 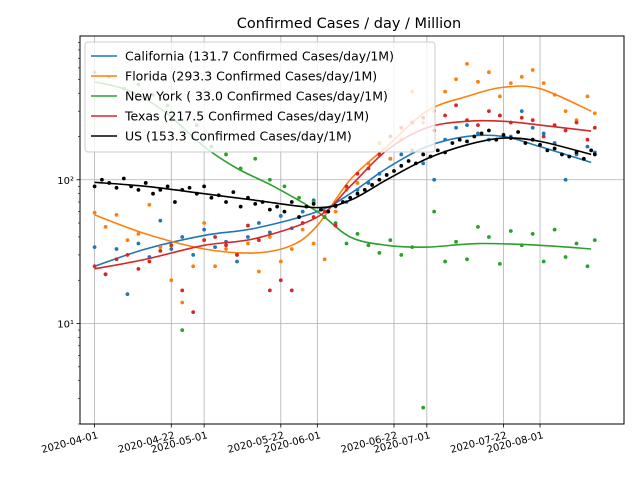 I want to click on y-tick-label: 10¹, so click(x=65, y=325).